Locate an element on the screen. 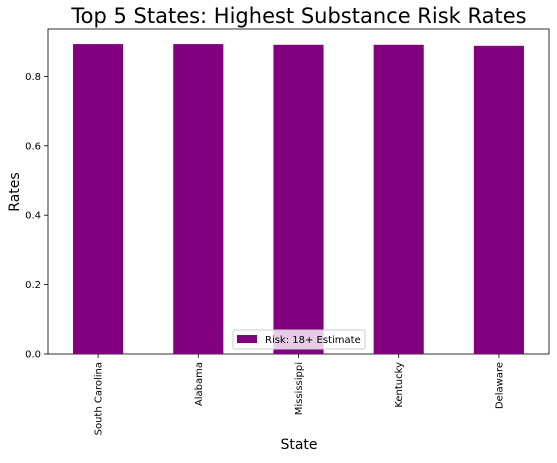  y-tick-label: 0.4 is located at coordinates (33, 216).